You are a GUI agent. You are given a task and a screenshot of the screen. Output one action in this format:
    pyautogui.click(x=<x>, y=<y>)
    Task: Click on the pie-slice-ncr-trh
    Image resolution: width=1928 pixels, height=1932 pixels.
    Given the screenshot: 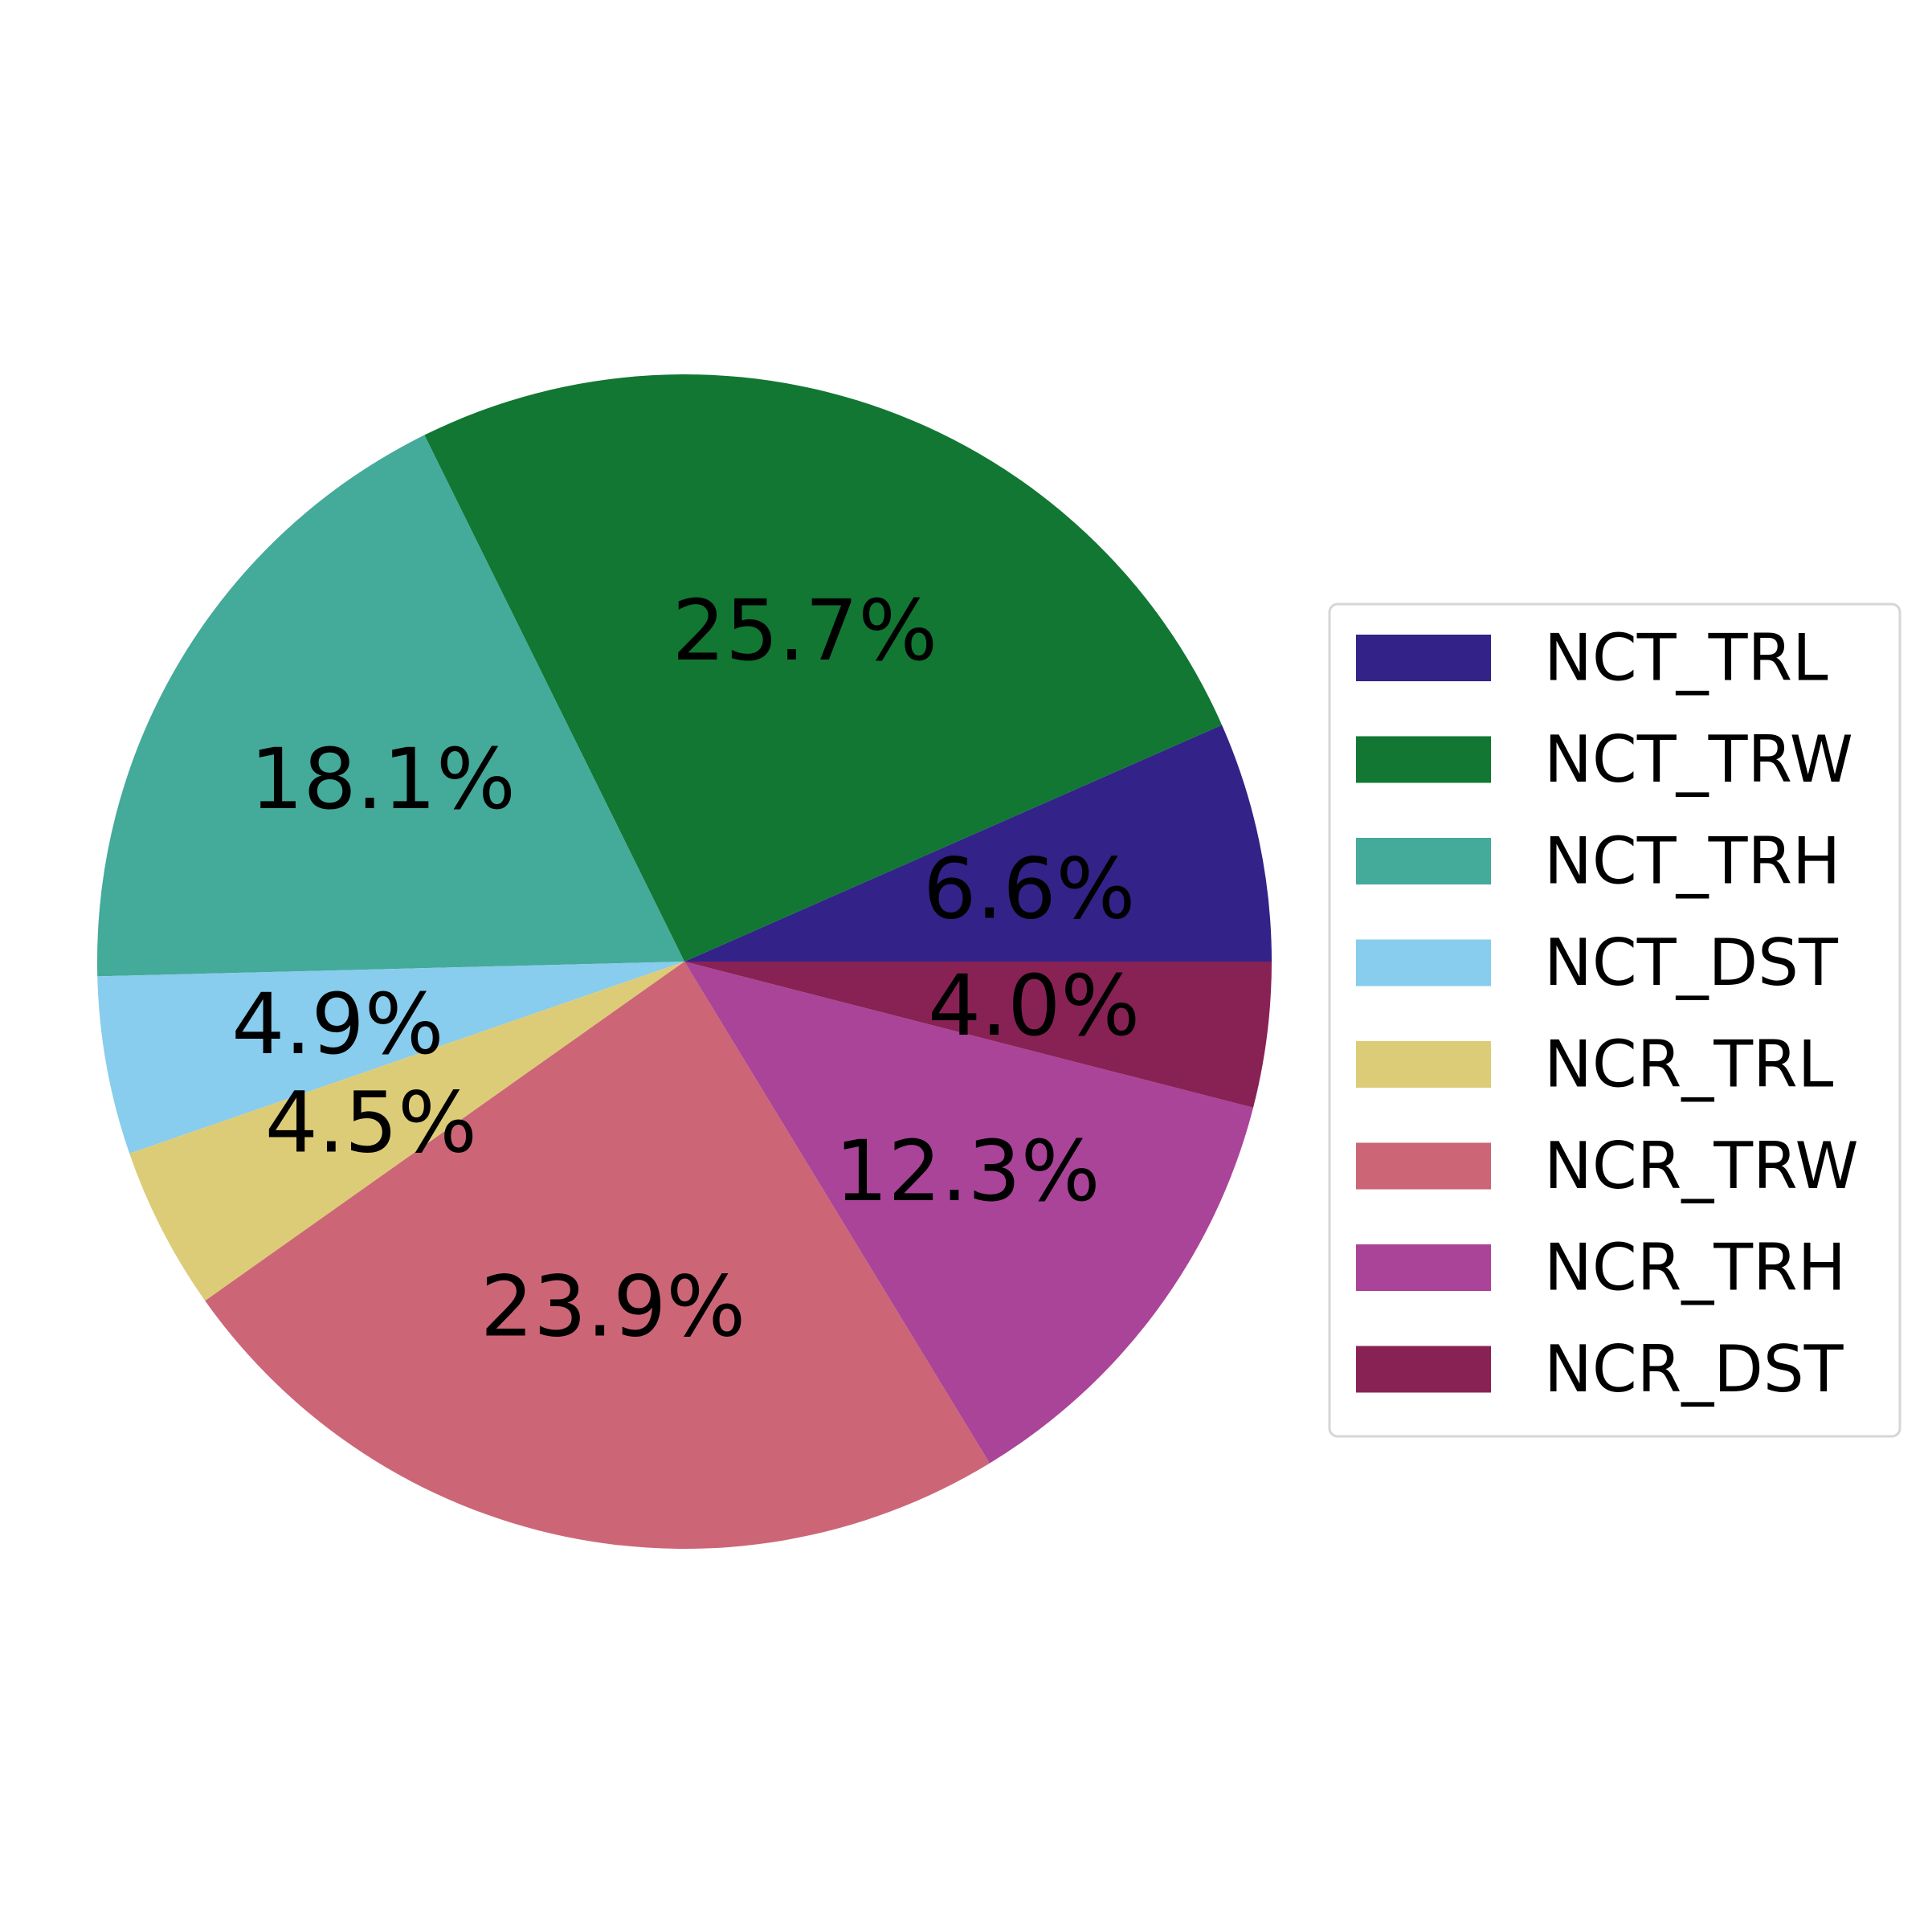 What is the action you would take?
    pyautogui.click(x=969, y=1213)
    